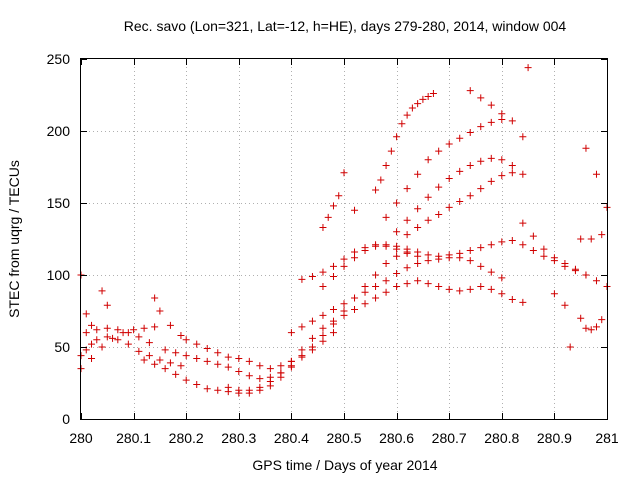  What do you see at coordinates (59, 203) in the screenshot?
I see `y-tick-label: 150` at bounding box center [59, 203].